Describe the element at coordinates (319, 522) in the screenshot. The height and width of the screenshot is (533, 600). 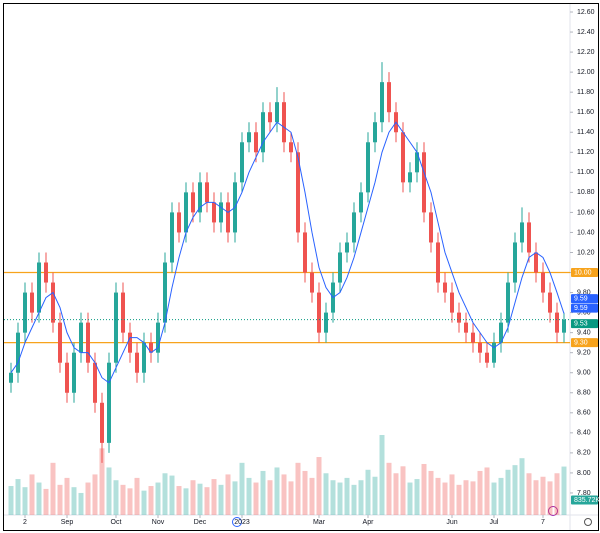
I see `x-tick-label: Mar` at that location.